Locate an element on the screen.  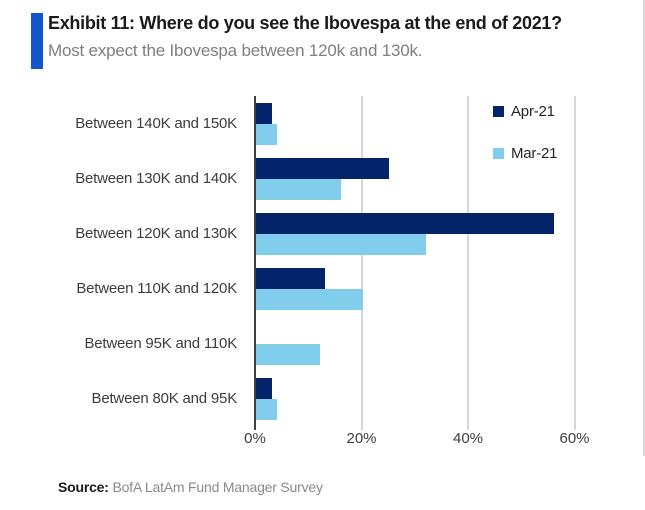
x-tick-label: 60% is located at coordinates (574, 438).